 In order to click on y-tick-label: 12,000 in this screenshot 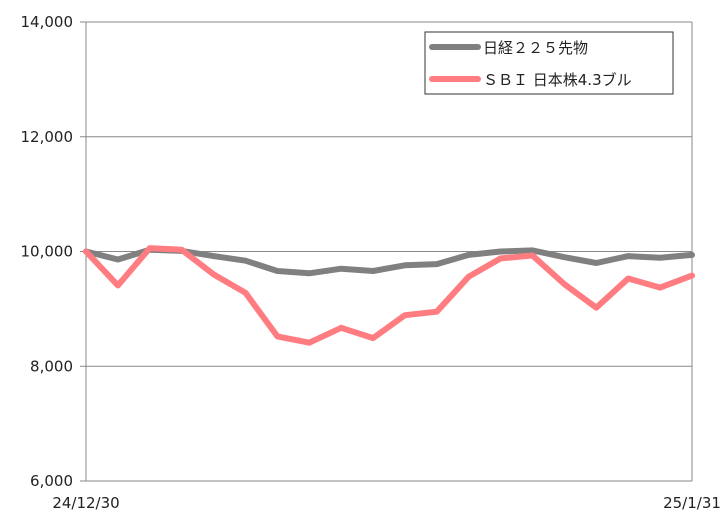, I will do `click(47, 137)`.